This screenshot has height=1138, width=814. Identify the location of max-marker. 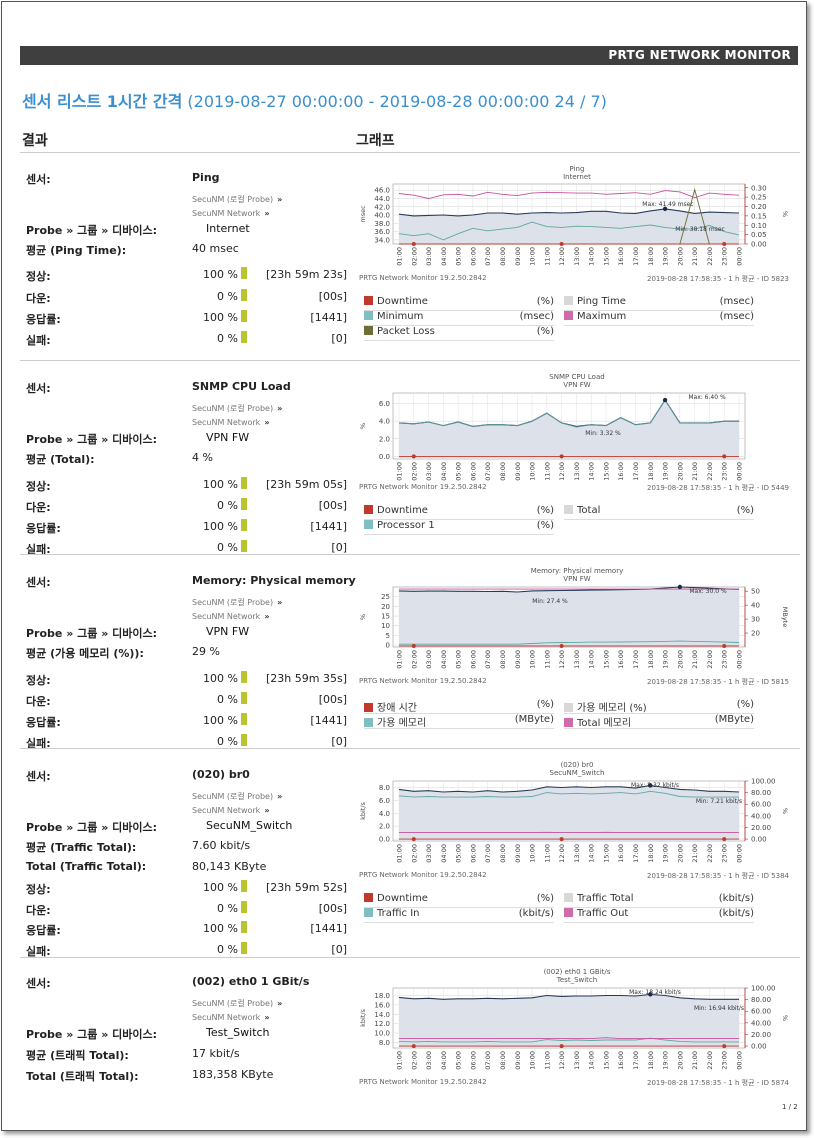
(665, 209).